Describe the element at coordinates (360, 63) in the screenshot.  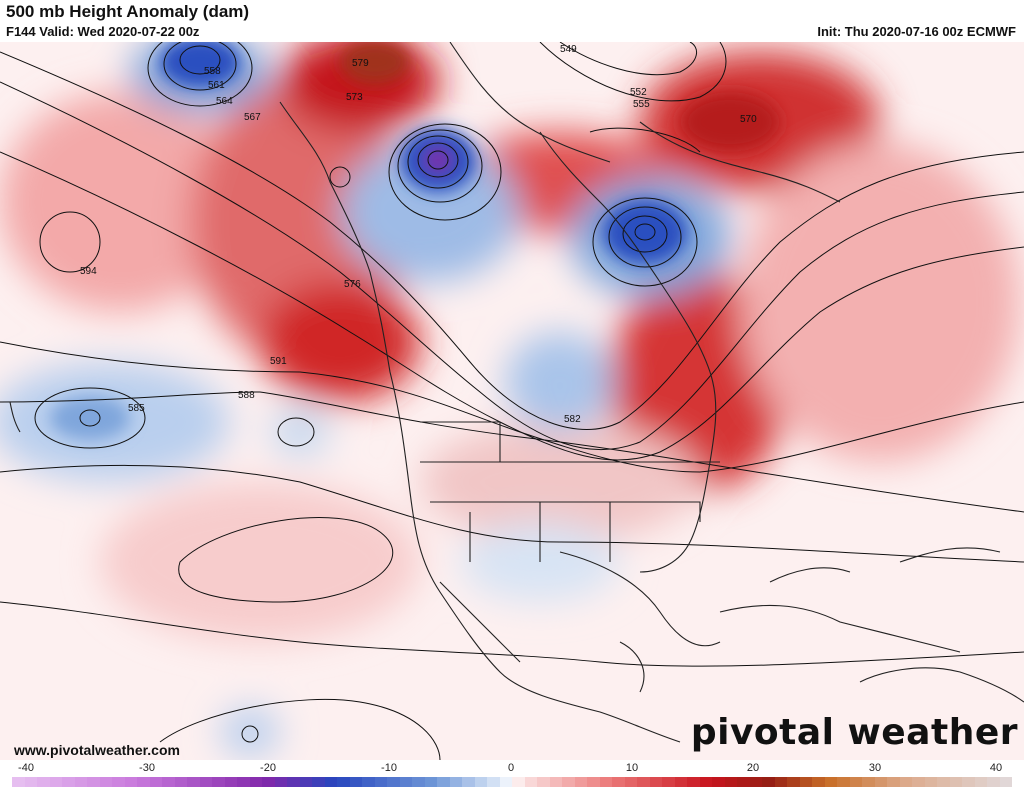
I see `contour-label: 579` at that location.